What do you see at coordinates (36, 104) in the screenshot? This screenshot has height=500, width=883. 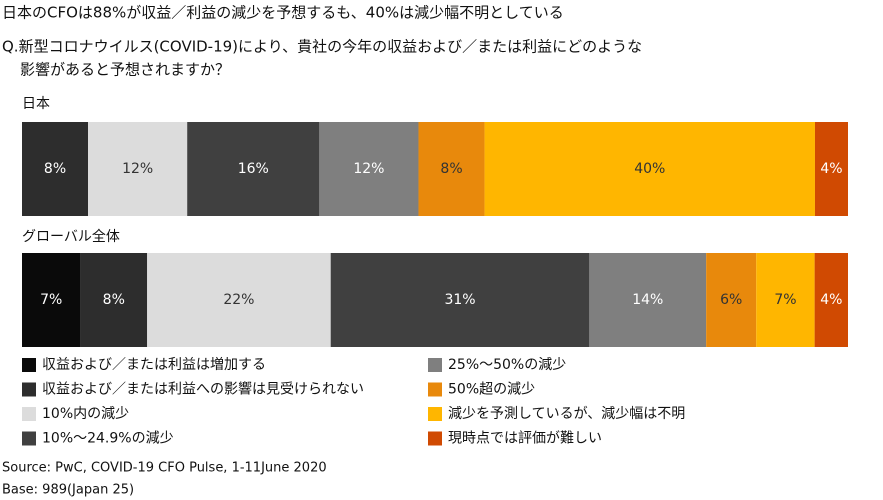 I see `category-label: 日本` at bounding box center [36, 104].